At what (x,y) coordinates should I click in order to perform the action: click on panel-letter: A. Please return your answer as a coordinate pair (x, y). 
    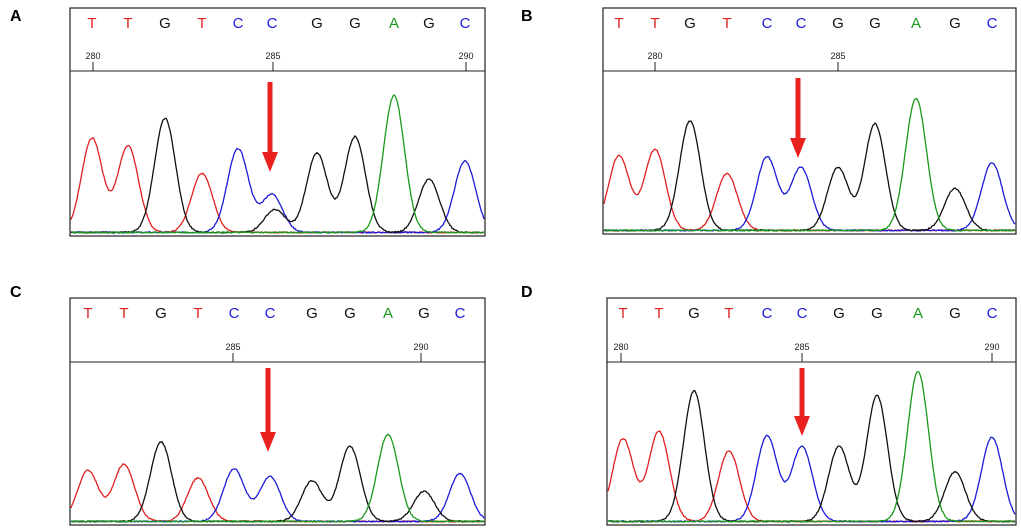
    Looking at the image, I should click on (16, 16).